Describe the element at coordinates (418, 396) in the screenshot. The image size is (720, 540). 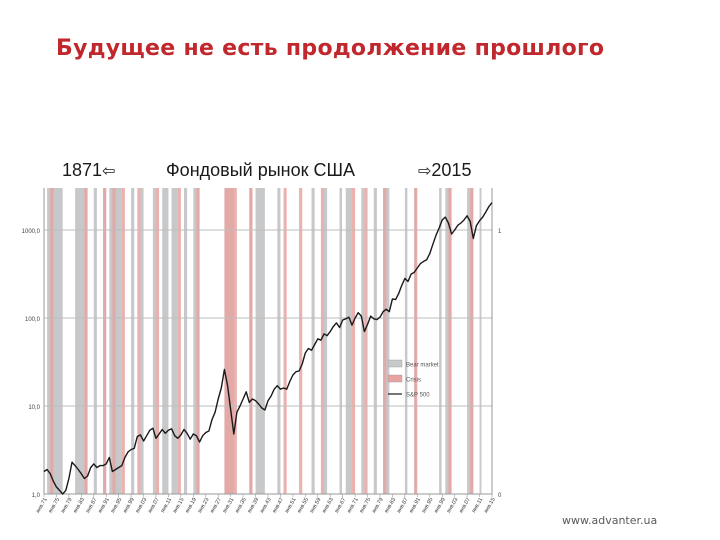
I see `legend-label: S&P 500` at that location.